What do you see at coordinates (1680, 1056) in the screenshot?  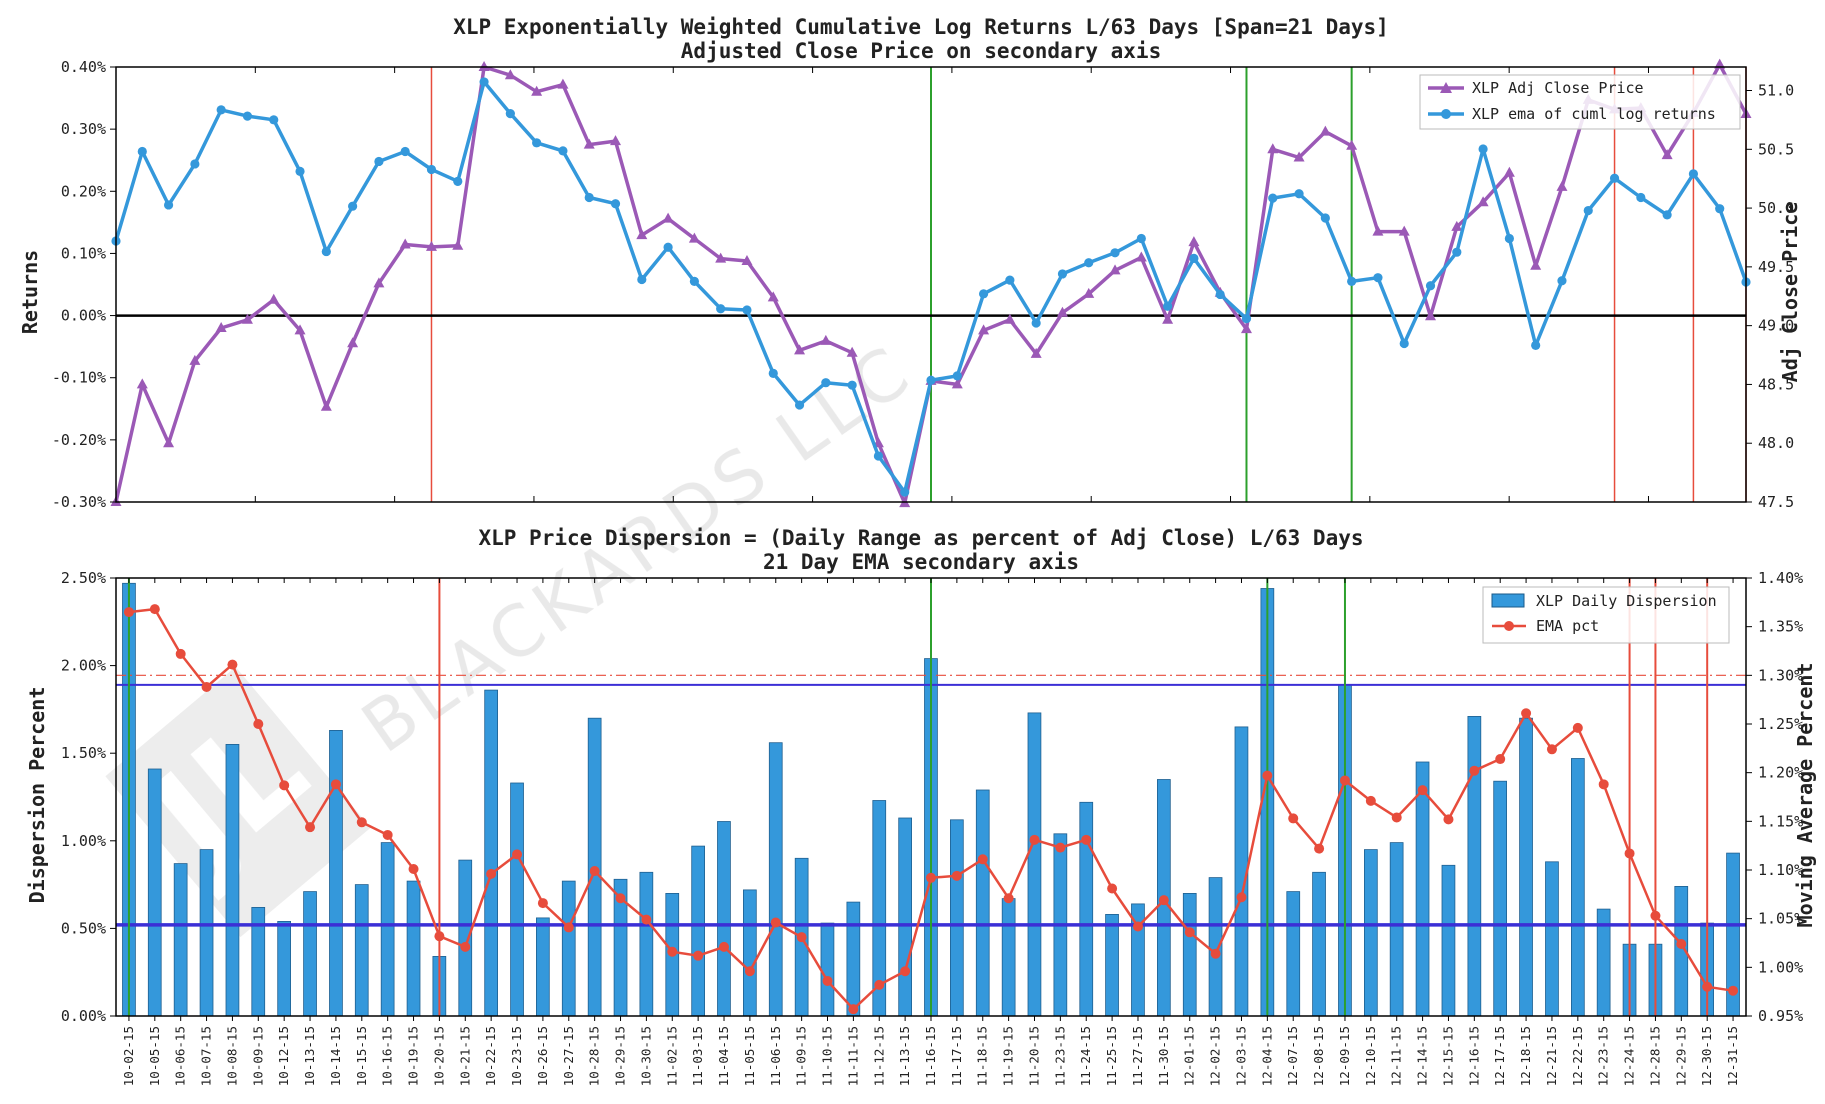 I see `chart2-xtick-label: 12-29-15` at bounding box center [1680, 1056].